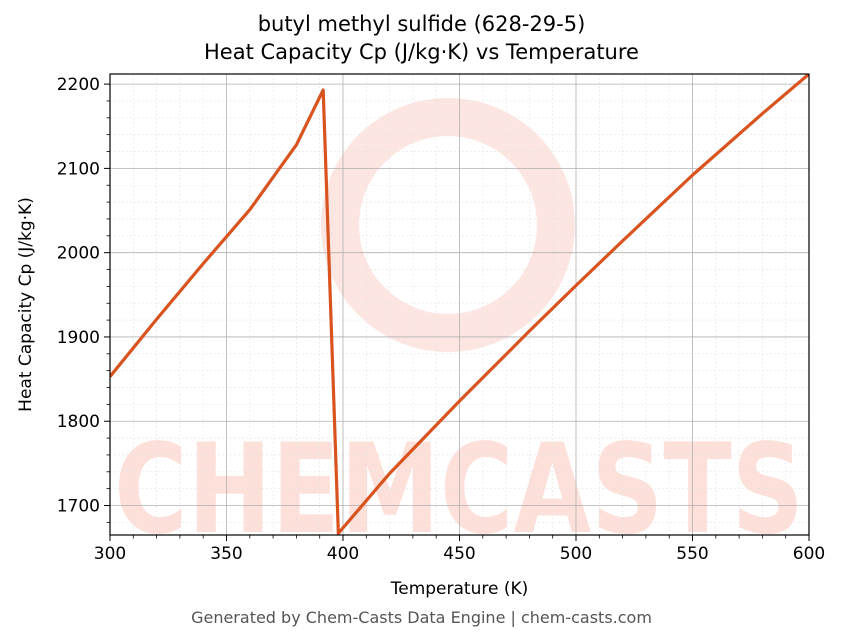 The width and height of the screenshot is (843, 644). Describe the element at coordinates (576, 554) in the screenshot. I see `x-tick-label: 500` at that location.